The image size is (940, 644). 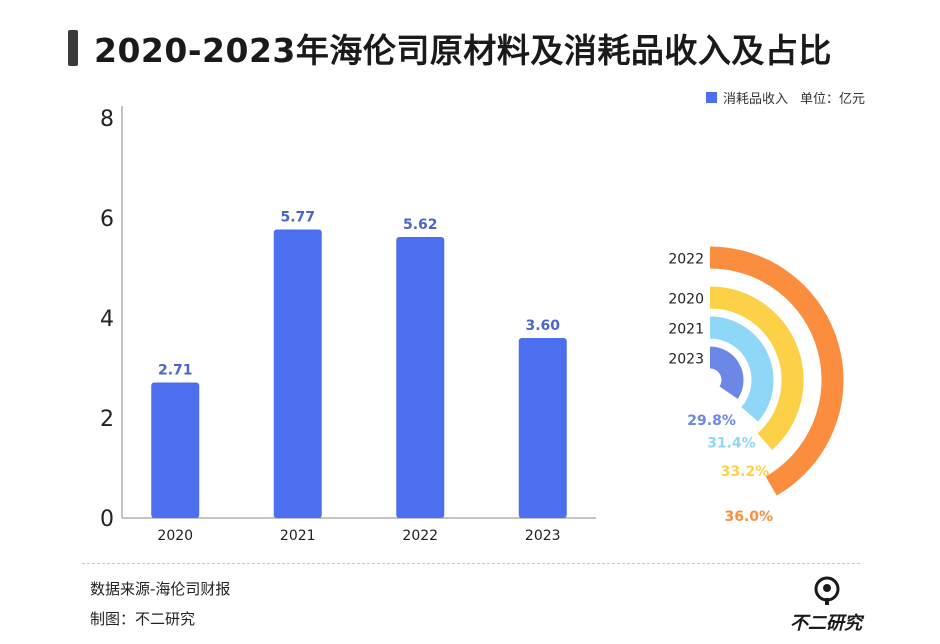 I want to click on legend: 消耗品收入 单位：亿元, so click(x=785, y=97).